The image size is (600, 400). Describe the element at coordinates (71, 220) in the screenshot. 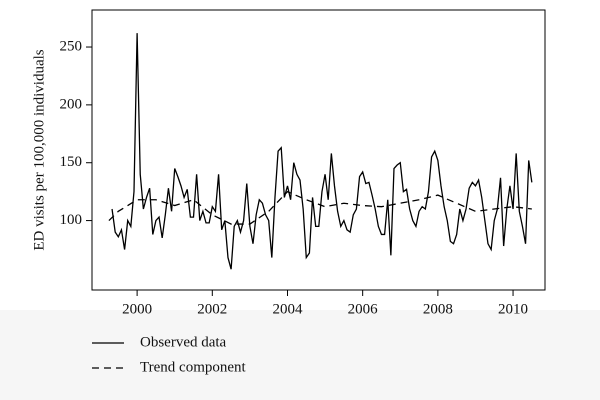

I see `y-tick-label: 100` at that location.